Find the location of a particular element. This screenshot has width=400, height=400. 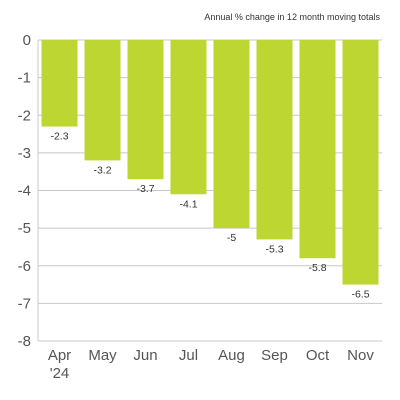

y-tick-label: -2 is located at coordinates (24, 115).